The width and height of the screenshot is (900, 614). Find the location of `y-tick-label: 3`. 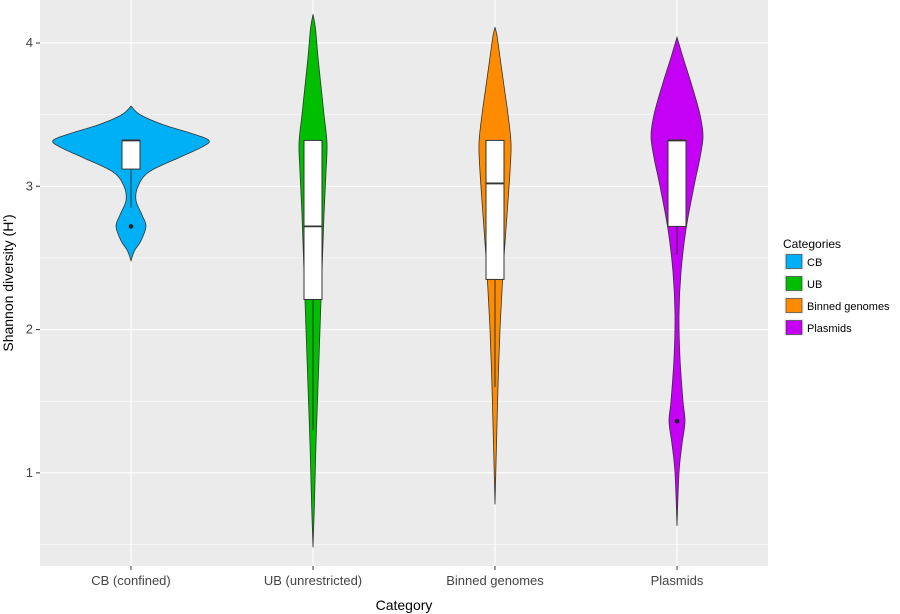

y-tick-label: 3 is located at coordinates (29, 185).